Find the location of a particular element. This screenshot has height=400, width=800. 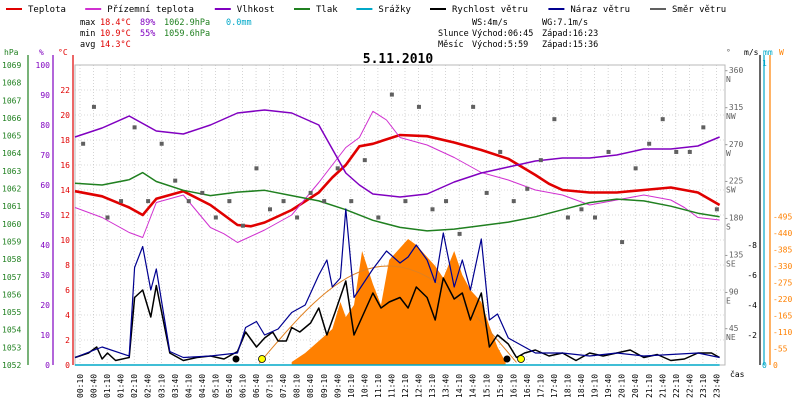

legend-item: Srážky is located at coordinates (383, 10).